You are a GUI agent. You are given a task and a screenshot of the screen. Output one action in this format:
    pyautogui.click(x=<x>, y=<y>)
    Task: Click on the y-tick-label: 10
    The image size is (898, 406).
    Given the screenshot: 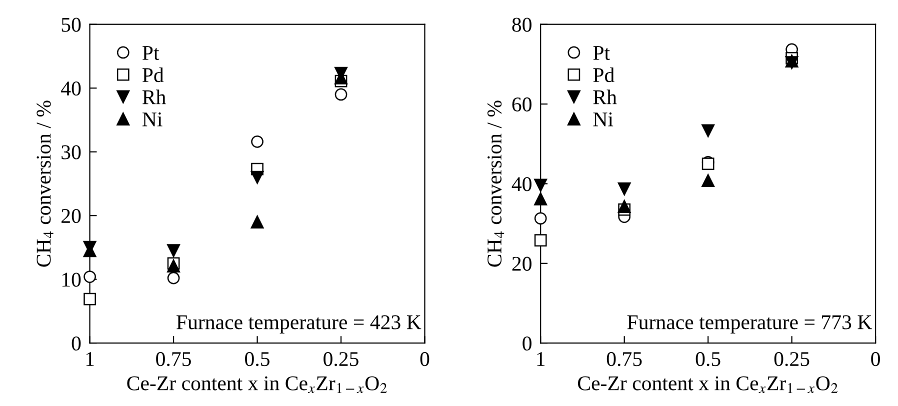 What is the action you would take?
    pyautogui.click(x=71, y=279)
    